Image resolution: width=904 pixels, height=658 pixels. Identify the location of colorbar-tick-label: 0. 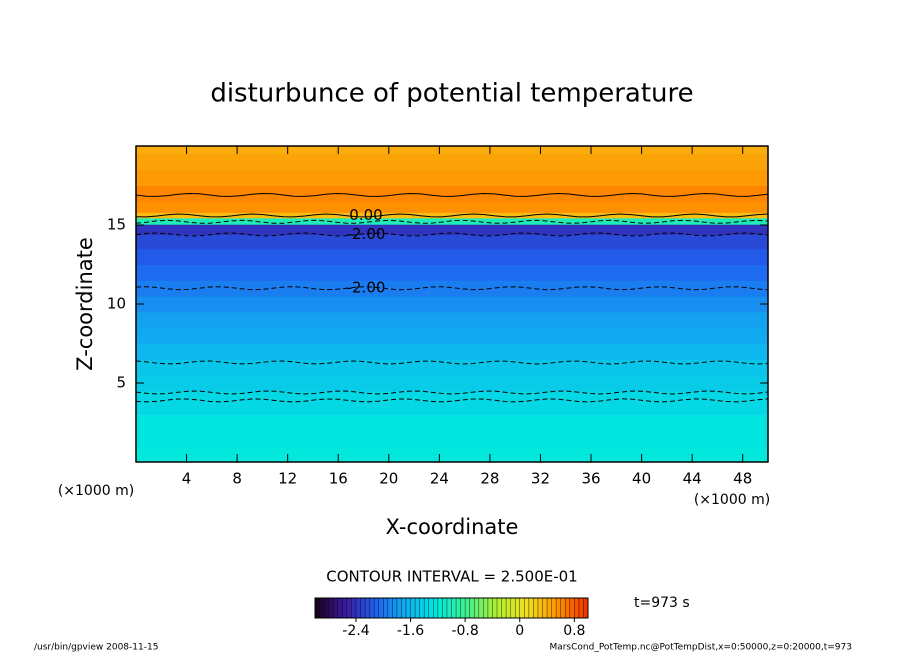
(519, 631).